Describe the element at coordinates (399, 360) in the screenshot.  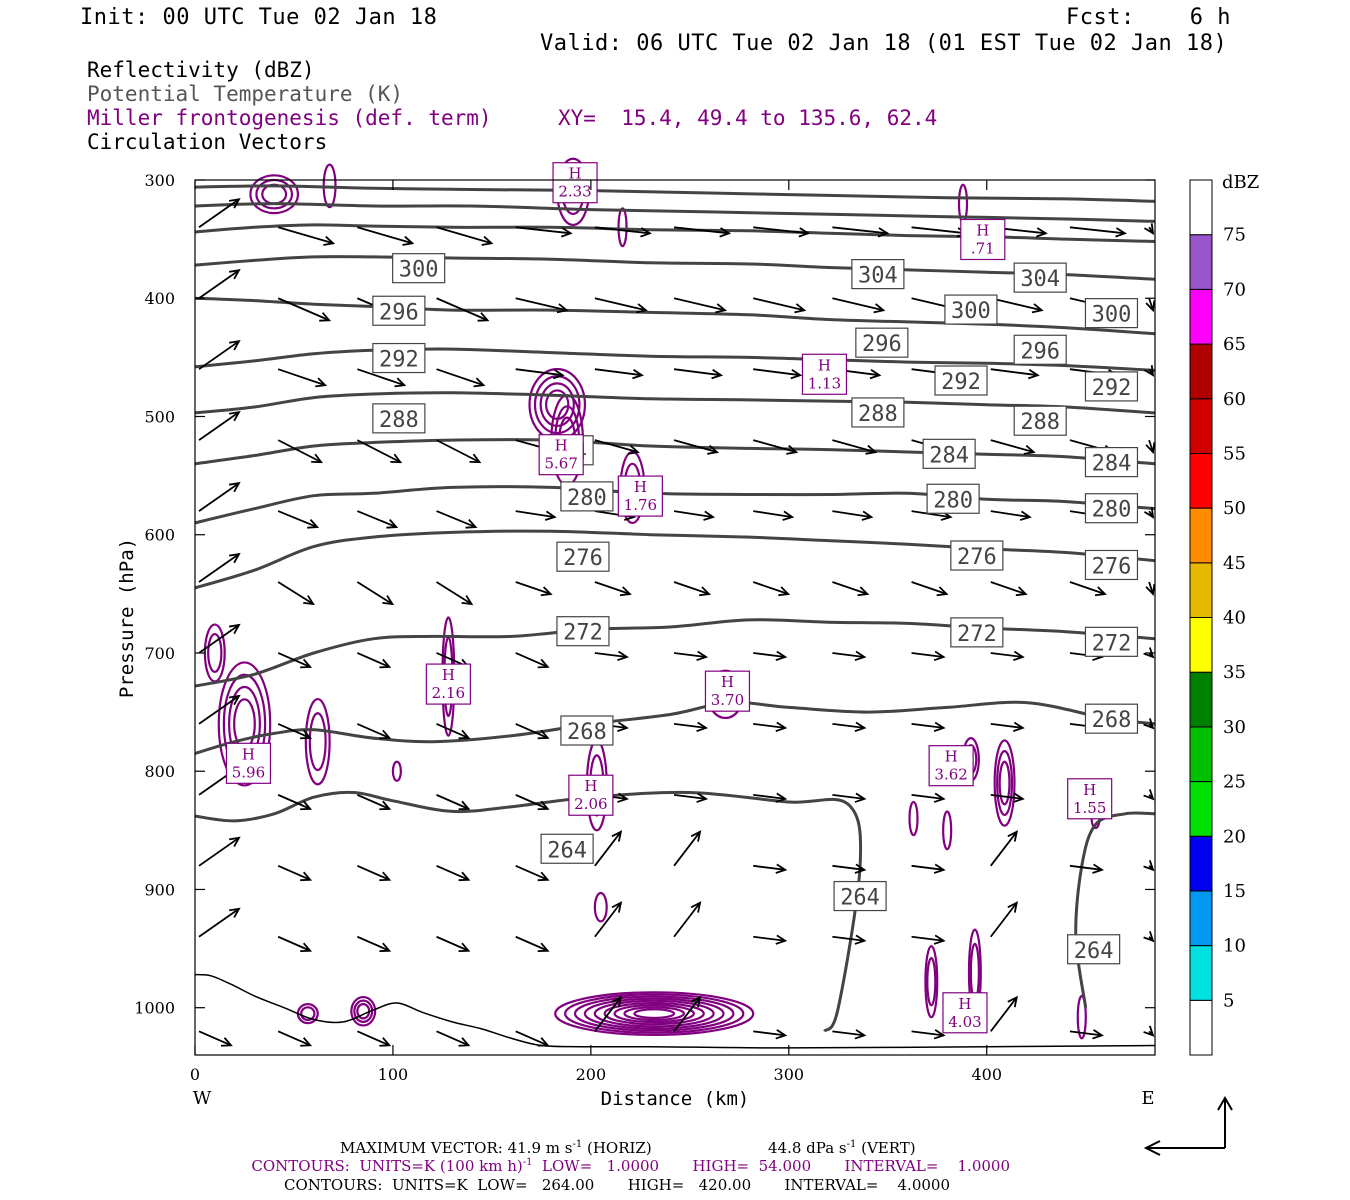
I see `theta-label: 292` at that location.